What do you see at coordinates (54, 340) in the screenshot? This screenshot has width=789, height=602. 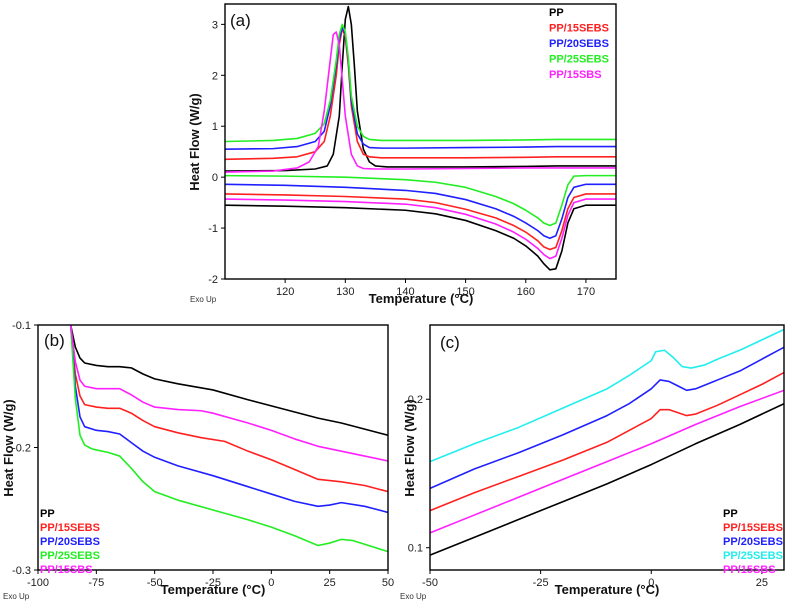 I see `panel-label: (b)` at bounding box center [54, 340].